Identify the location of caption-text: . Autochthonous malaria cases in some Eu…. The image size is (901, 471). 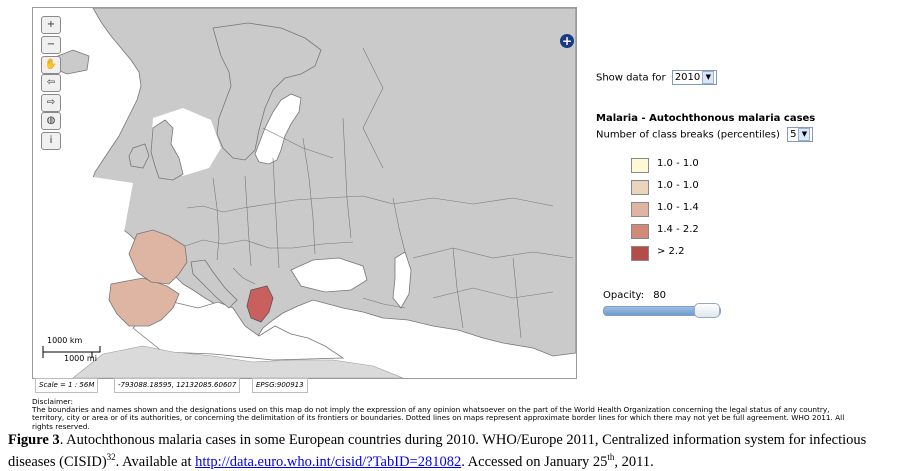
(437, 451).